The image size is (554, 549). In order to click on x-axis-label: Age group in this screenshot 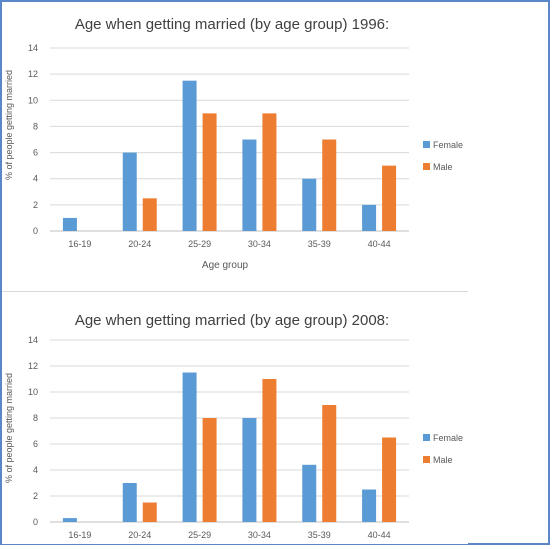, I will do `click(225, 265)`.